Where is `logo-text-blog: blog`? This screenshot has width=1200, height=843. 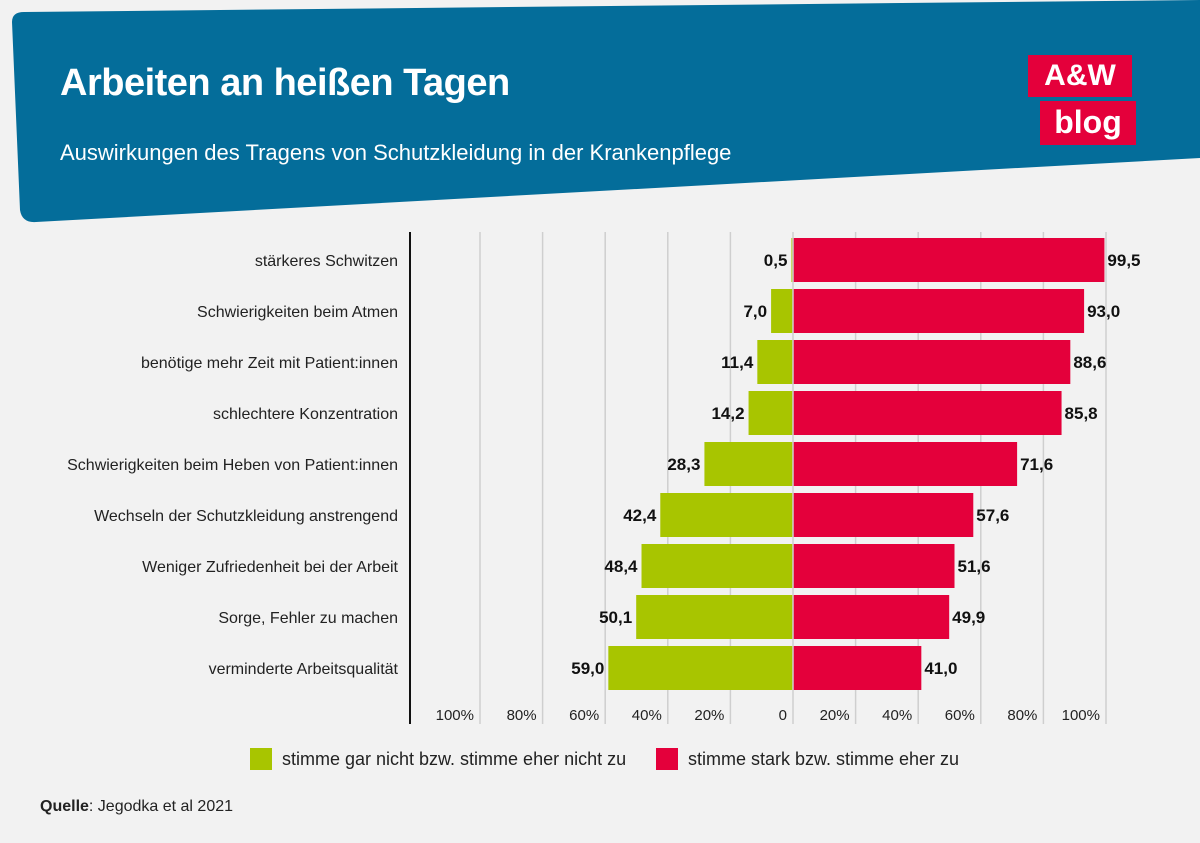
logo-text-blog: blog is located at coordinates (1088, 123).